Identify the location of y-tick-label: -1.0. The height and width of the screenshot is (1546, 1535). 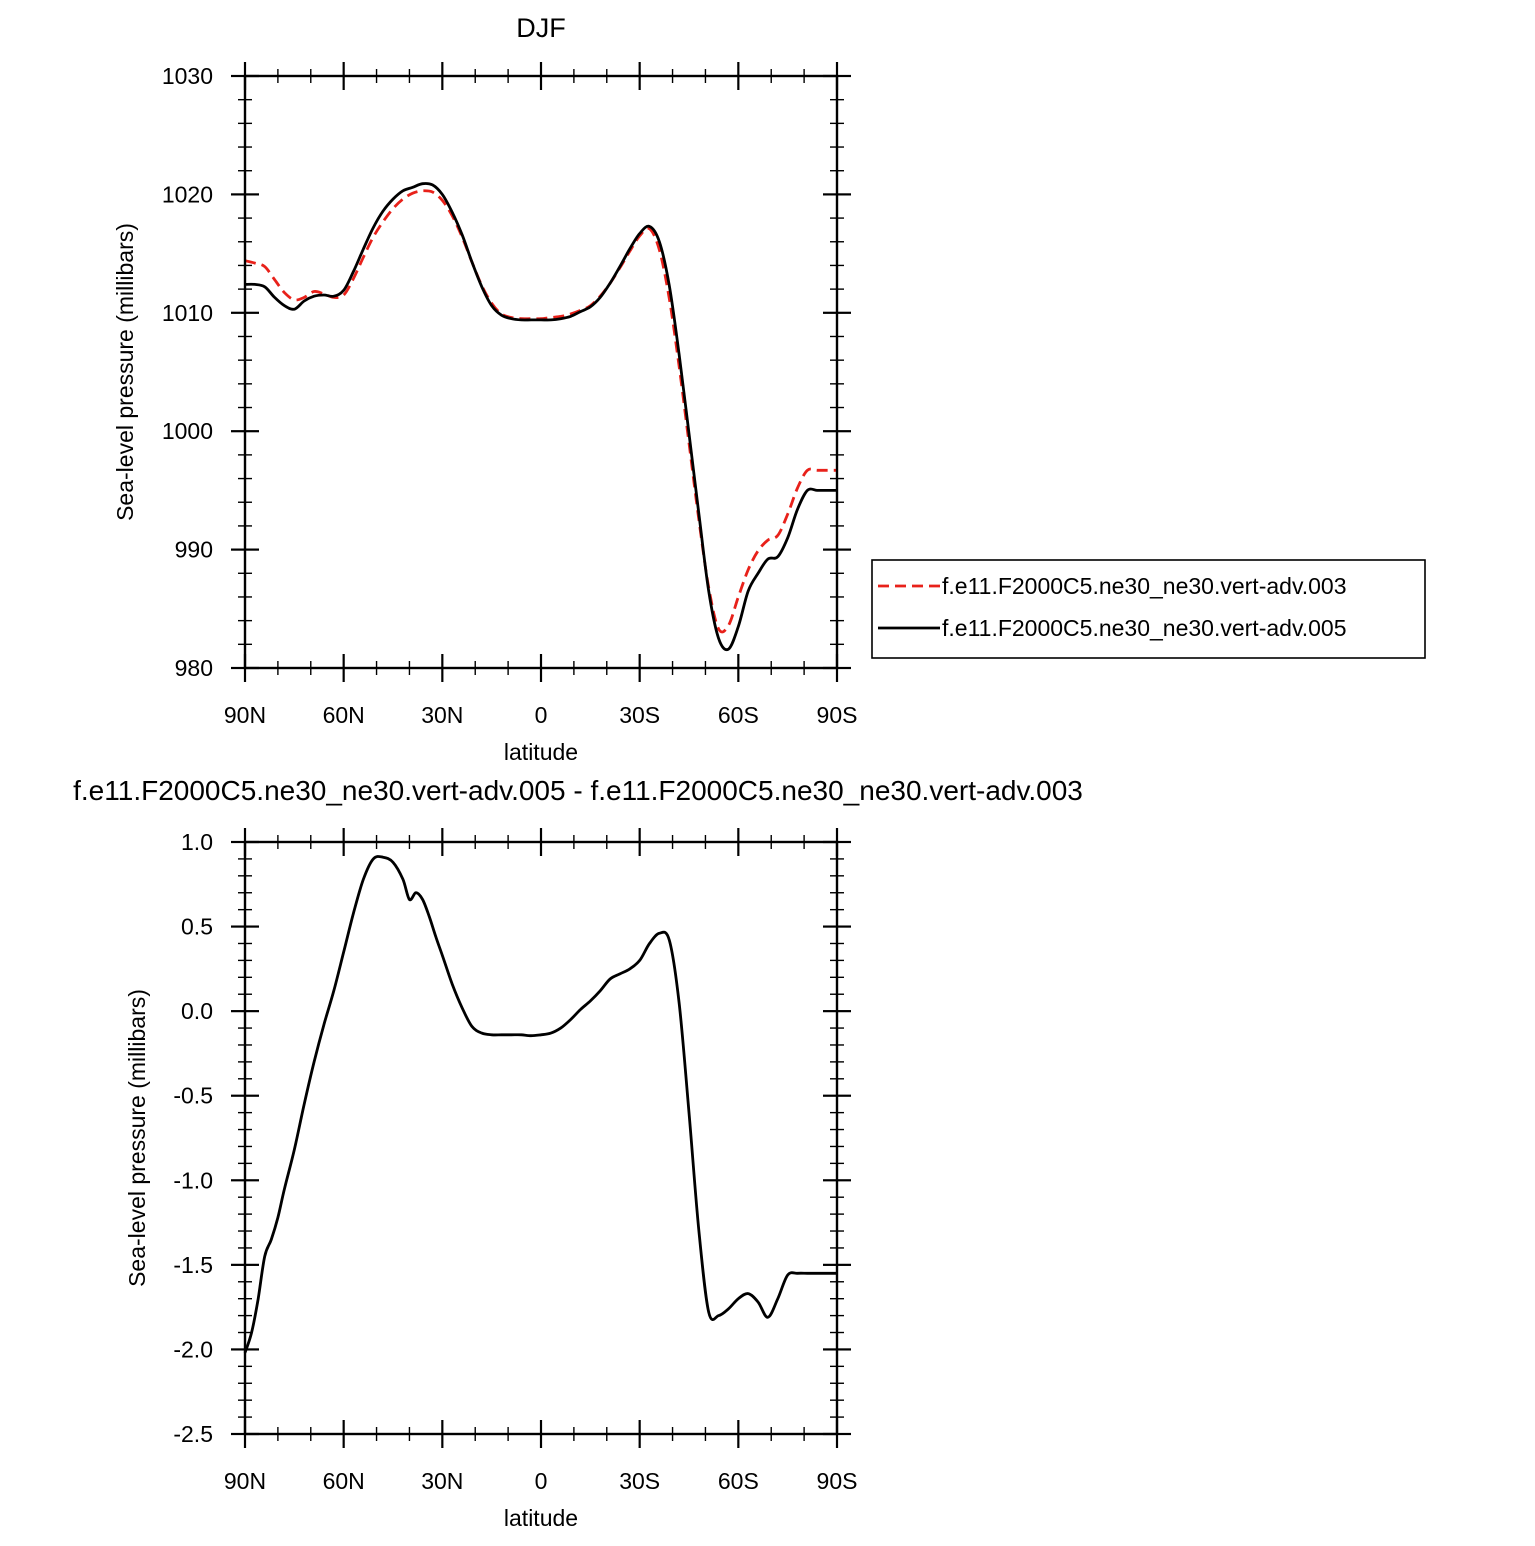
(193, 1180).